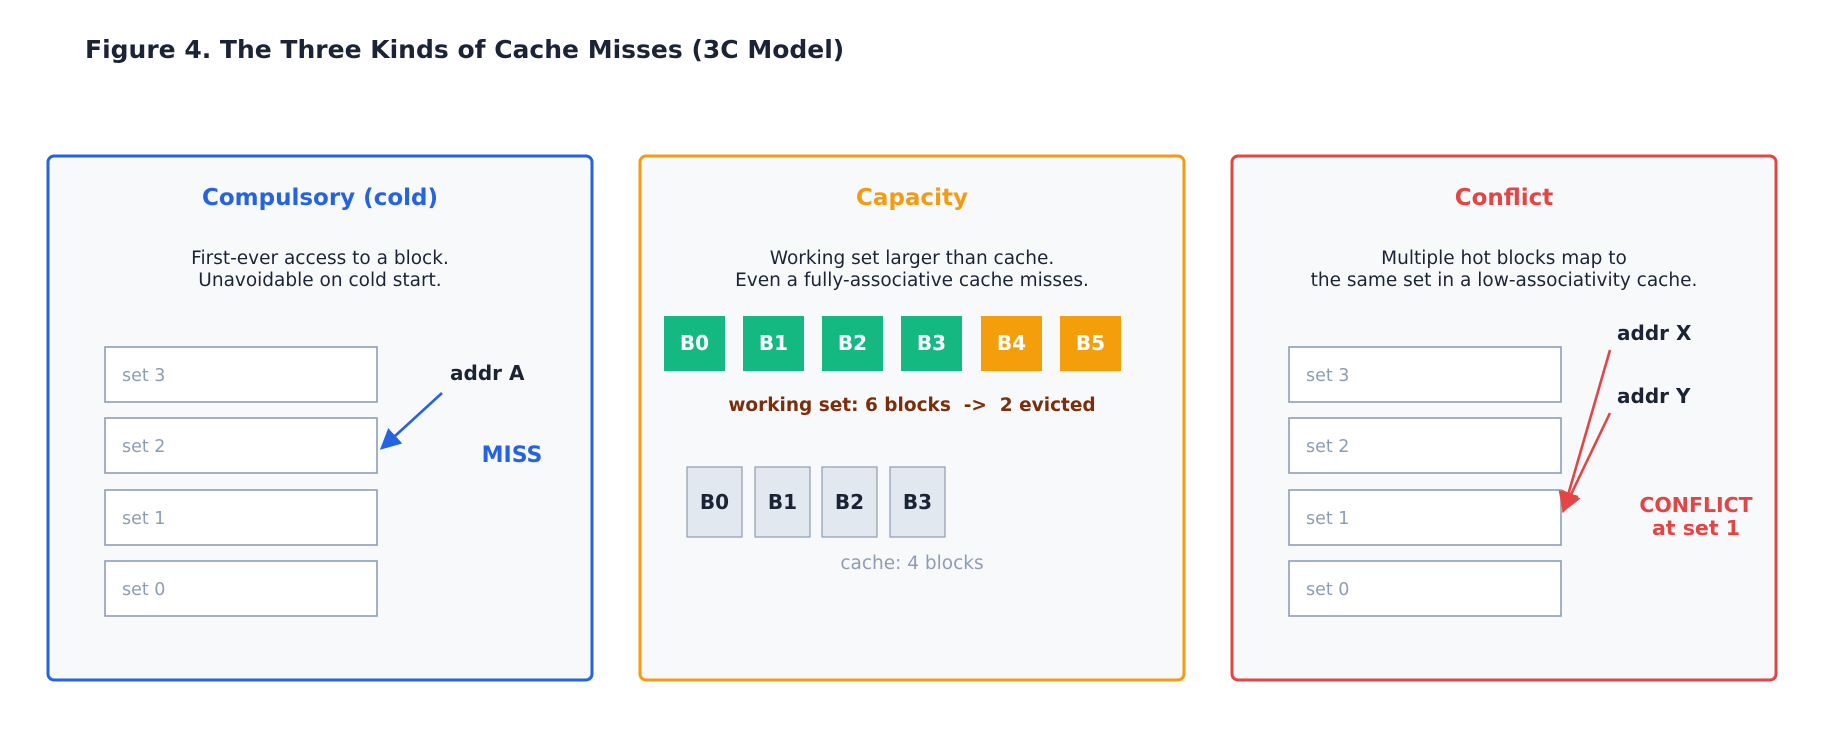 The height and width of the screenshot is (733, 1823). I want to click on working-set-label: working set: 6 blocks -> 2 evicted, so click(911, 405).